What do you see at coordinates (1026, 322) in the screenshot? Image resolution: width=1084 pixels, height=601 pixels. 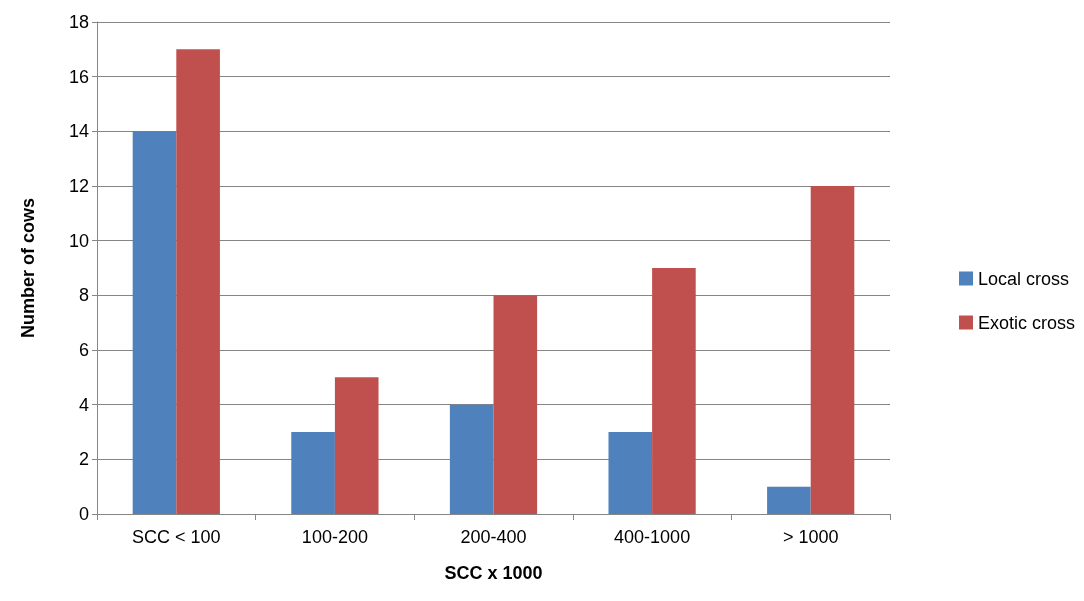 I see `legend-label: Exotic cross` at bounding box center [1026, 322].